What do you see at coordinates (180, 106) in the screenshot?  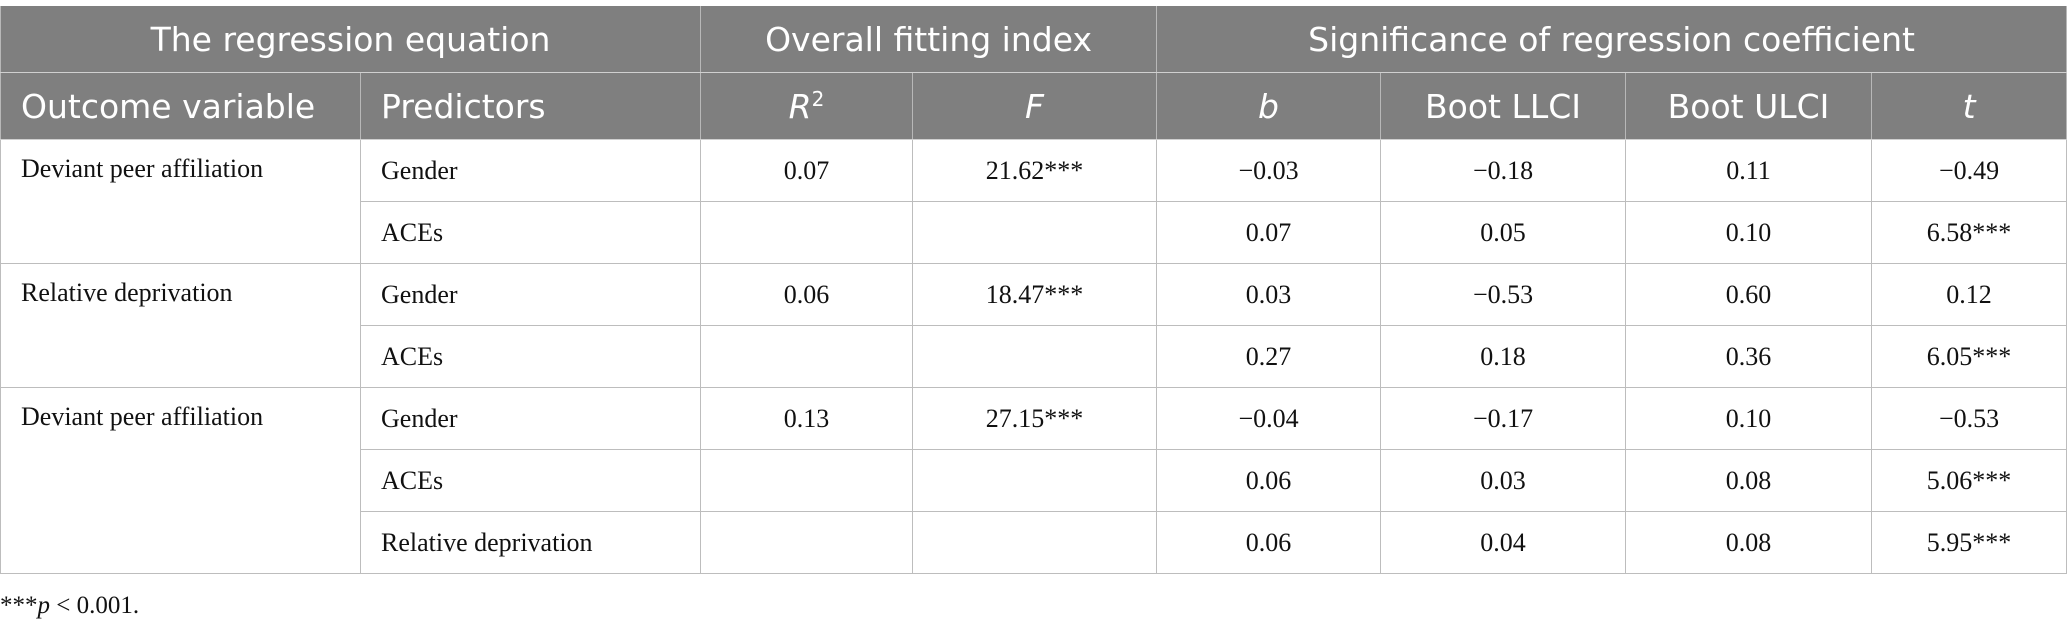 I see `column-header: Outcome variable` at bounding box center [180, 106].